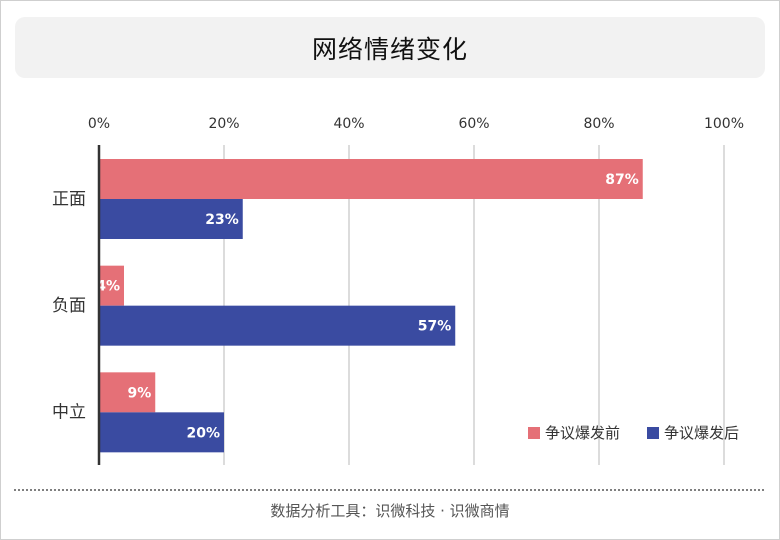 The height and width of the screenshot is (540, 780). What do you see at coordinates (108, 287) in the screenshot?
I see `data-label: 4%` at bounding box center [108, 287].